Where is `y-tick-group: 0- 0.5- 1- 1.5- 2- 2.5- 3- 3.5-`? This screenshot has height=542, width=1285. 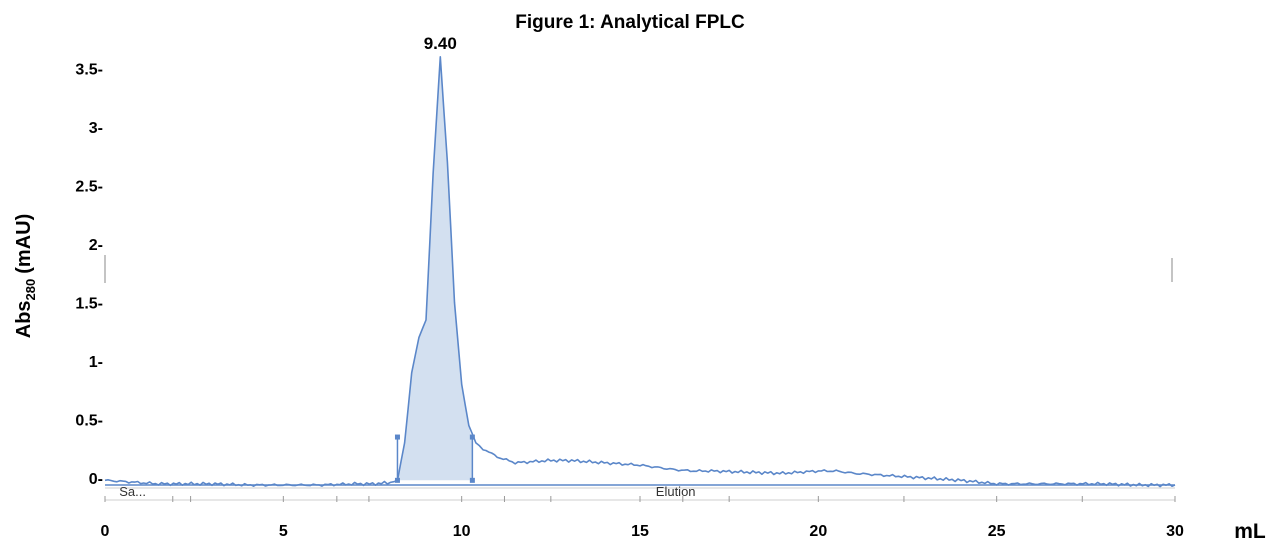 y-tick-group: 0- 0.5- 1- 1.5- 2- 2.5- 3- 3.5- is located at coordinates (89, 275).